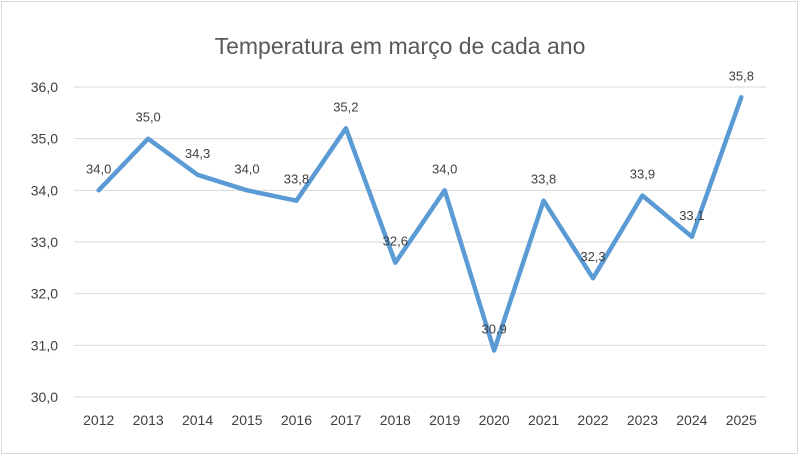 This screenshot has height=457, width=801. What do you see at coordinates (493, 329) in the screenshot?
I see `data-label: 30,9` at bounding box center [493, 329].